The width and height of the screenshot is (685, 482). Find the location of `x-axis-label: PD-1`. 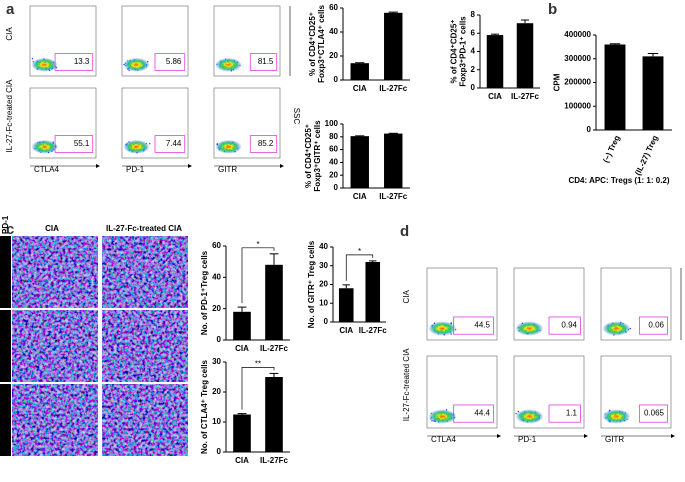

x-axis-label: PD-1 is located at coordinates (135, 169).